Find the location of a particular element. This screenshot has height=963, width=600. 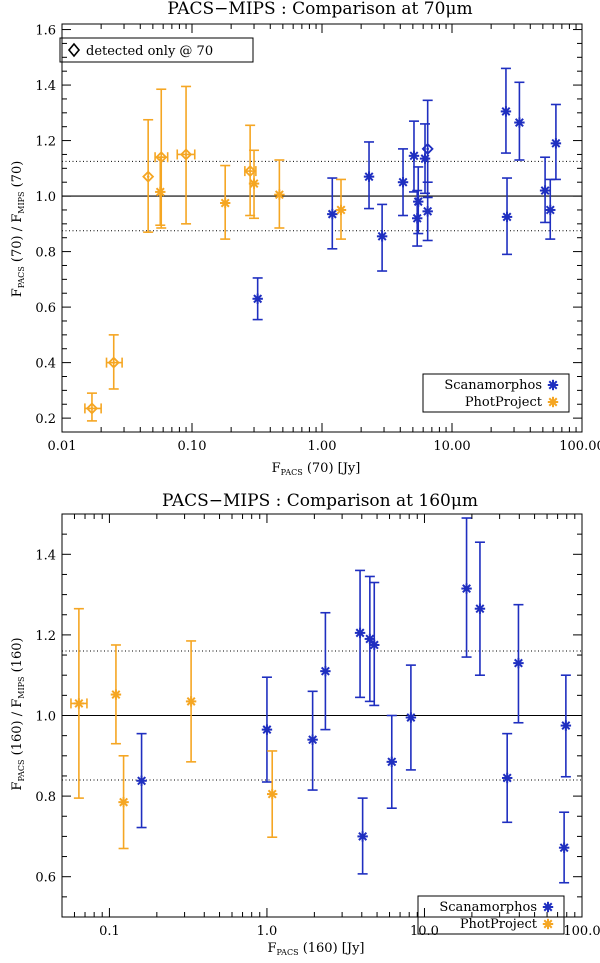

y-tick-label: 1.6 is located at coordinates (45, 31).